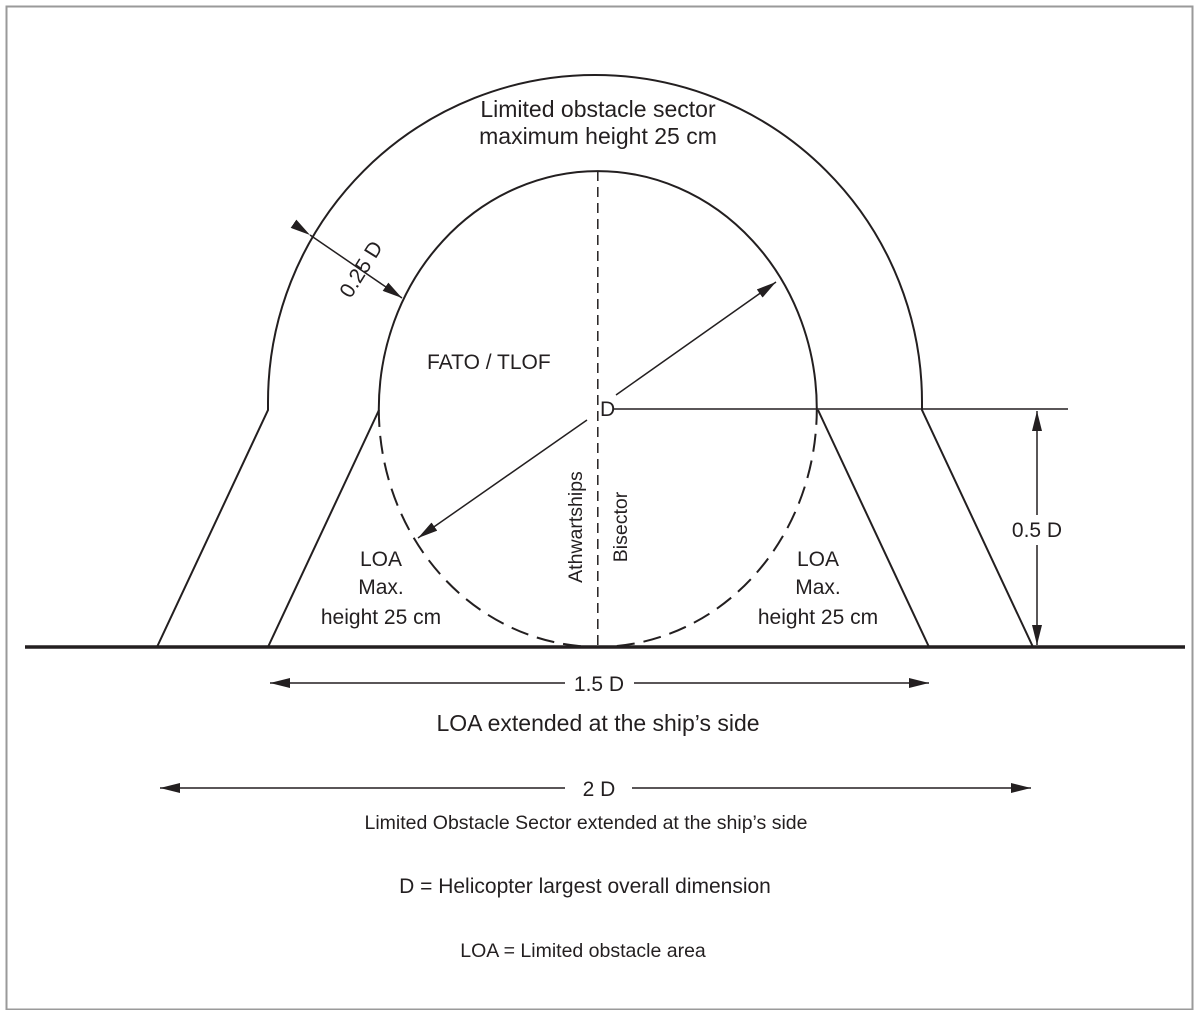 This screenshot has width=1199, height=1010. What do you see at coordinates (818, 617) in the screenshot?
I see `loa-right-label-line3: height 25 cm` at bounding box center [818, 617].